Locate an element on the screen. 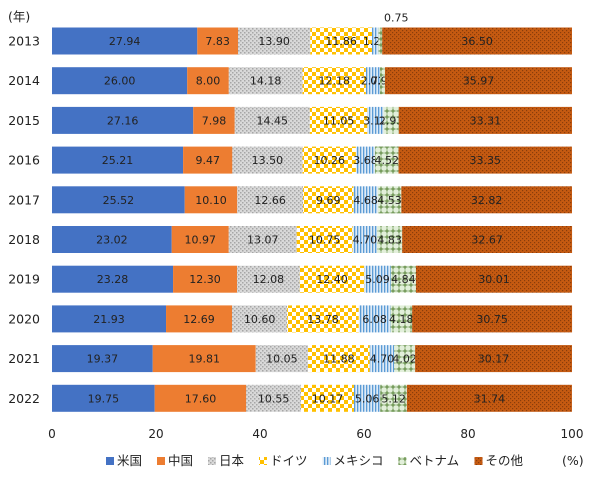 The width and height of the screenshot is (593, 481). value-label-2016-6: 4.52 is located at coordinates (387, 160).